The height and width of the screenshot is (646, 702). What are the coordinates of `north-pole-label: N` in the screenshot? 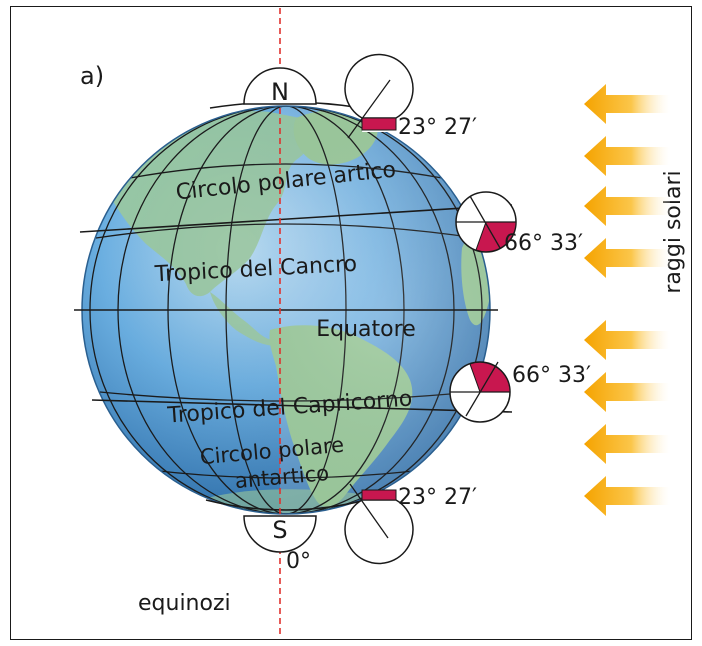 It's located at (280, 92).